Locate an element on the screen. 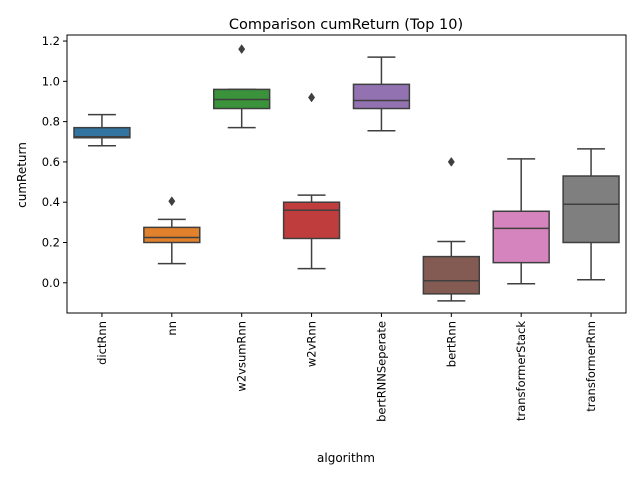 The image size is (640, 480). box-transformerRnn is located at coordinates (591, 209).